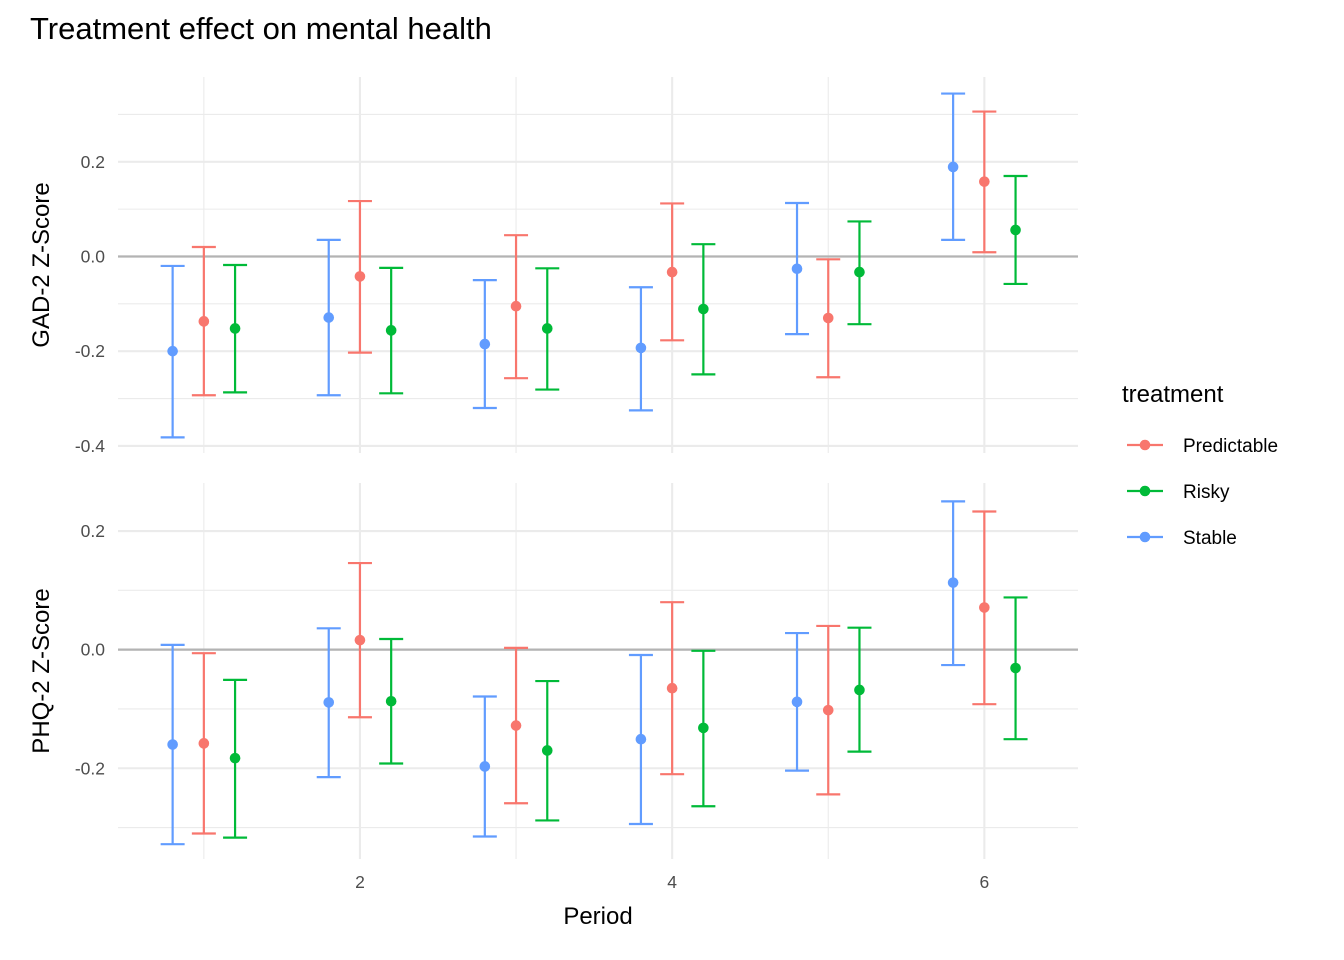 The image size is (1344, 960). Describe the element at coordinates (93, 531) in the screenshot. I see `y-tick-label: 0.2` at that location.